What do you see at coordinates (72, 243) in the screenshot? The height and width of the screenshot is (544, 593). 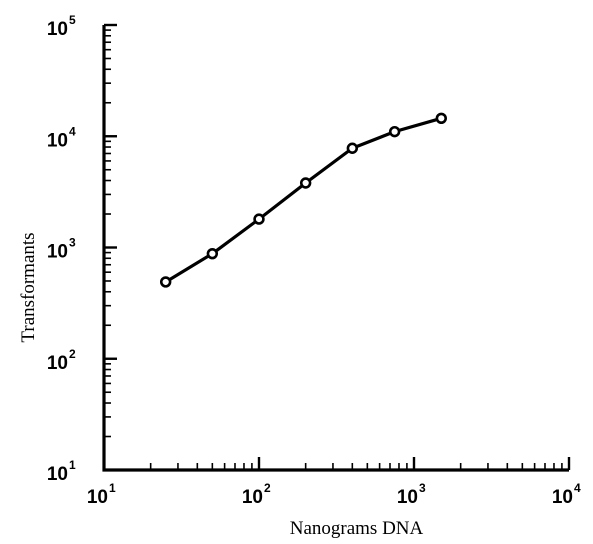 I see `y-tick-exponent: 3` at bounding box center [72, 243].